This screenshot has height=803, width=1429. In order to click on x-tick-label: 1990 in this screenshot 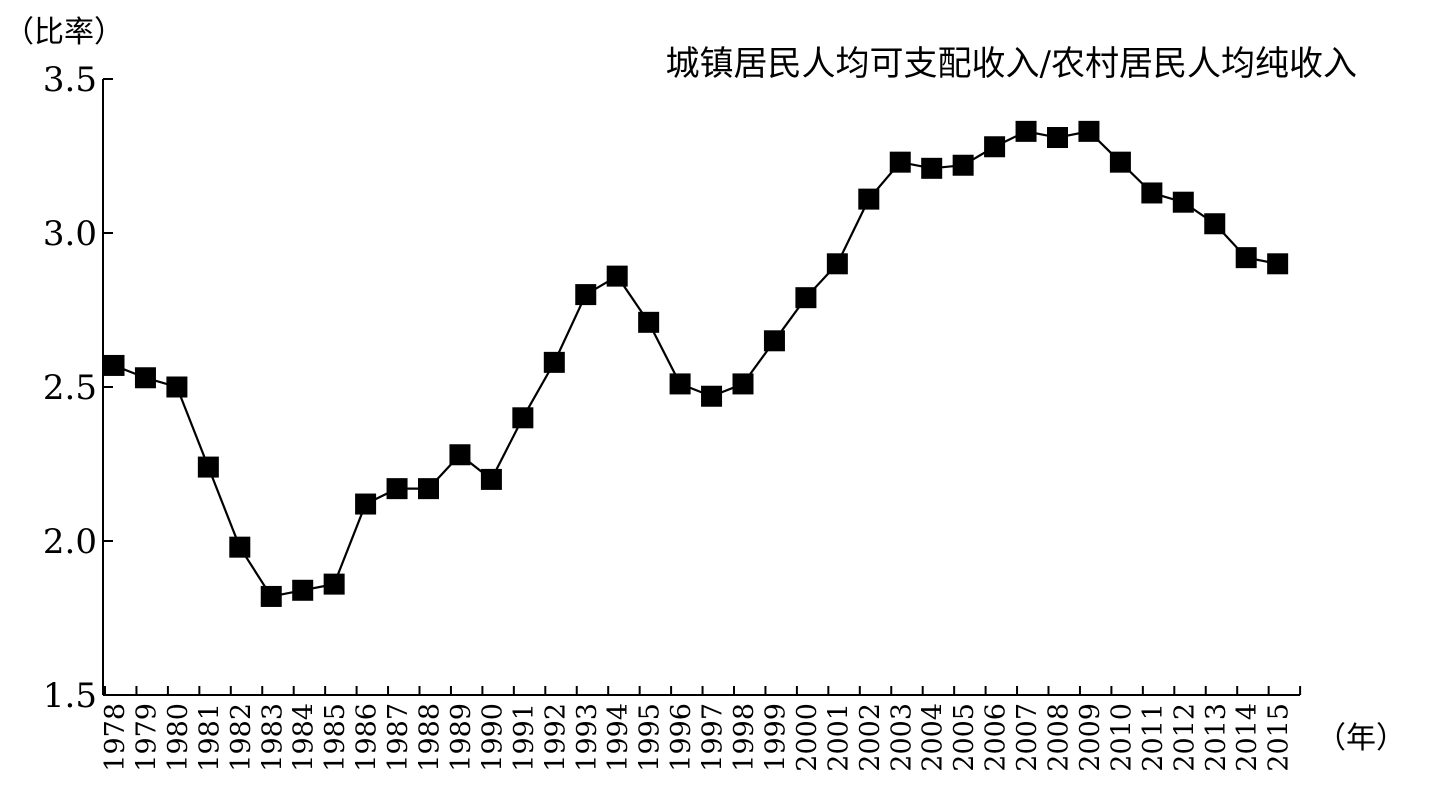, I will do `click(492, 737)`.